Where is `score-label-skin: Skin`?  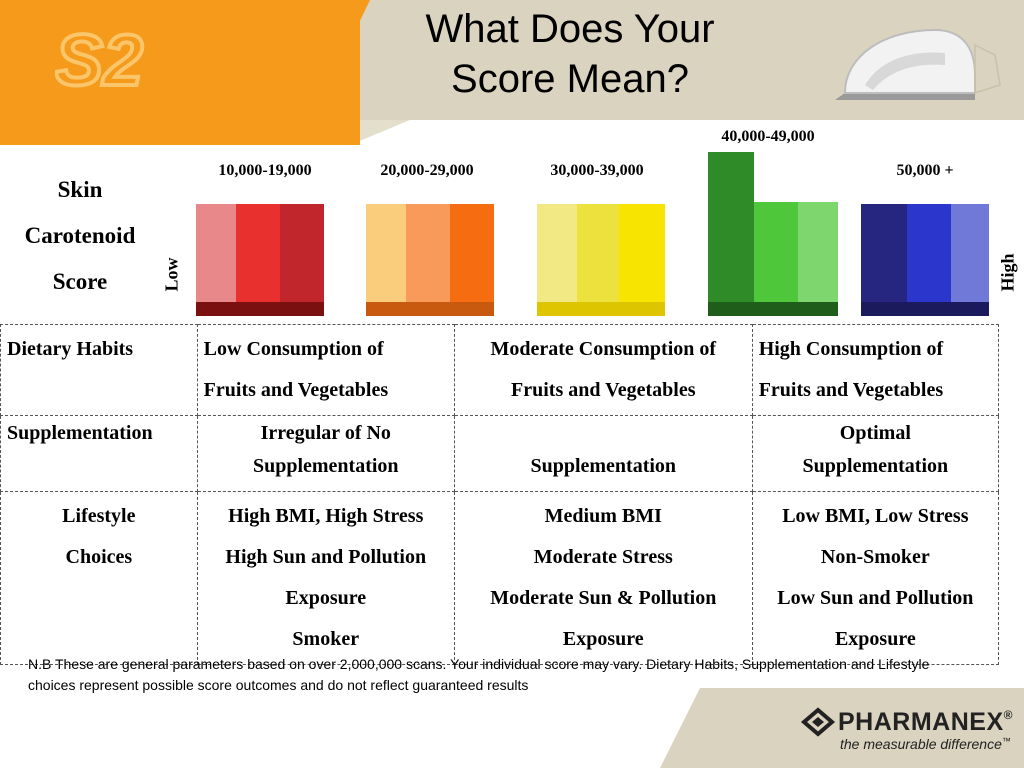 score-label-skin: Skin is located at coordinates (80, 189).